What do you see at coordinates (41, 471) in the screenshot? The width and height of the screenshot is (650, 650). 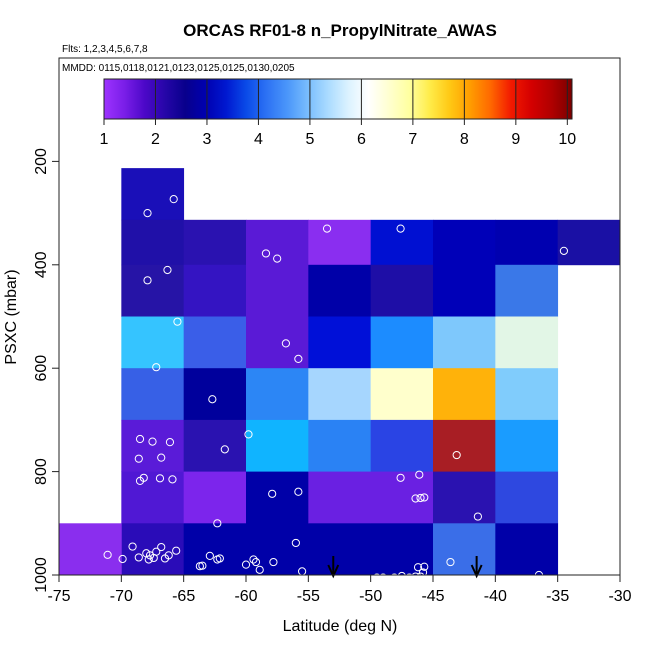 I see `y-tick-label: 800` at bounding box center [41, 471].